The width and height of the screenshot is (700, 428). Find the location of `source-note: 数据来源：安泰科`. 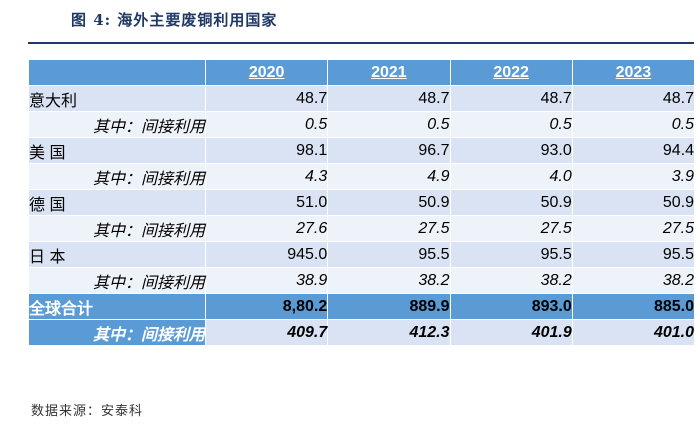

source-note: 数据来源：安泰科 is located at coordinates (87, 411).